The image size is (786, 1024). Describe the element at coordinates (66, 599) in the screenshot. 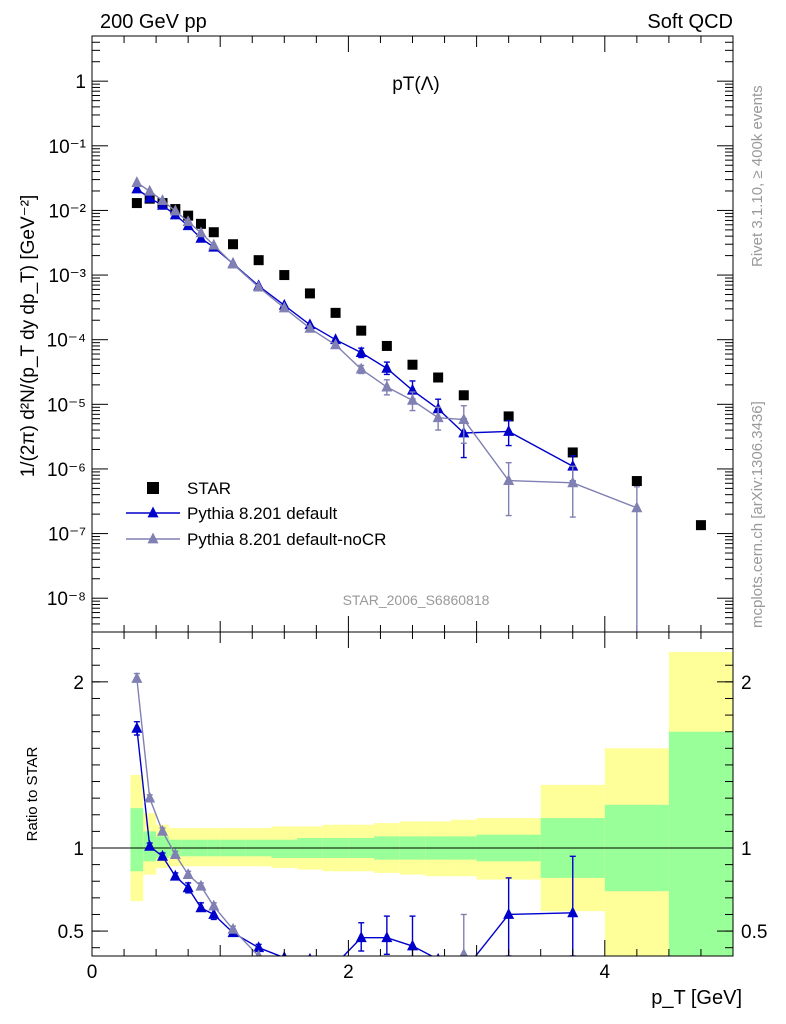

I see `y-tick-label: 10⁻⁸` at that location.